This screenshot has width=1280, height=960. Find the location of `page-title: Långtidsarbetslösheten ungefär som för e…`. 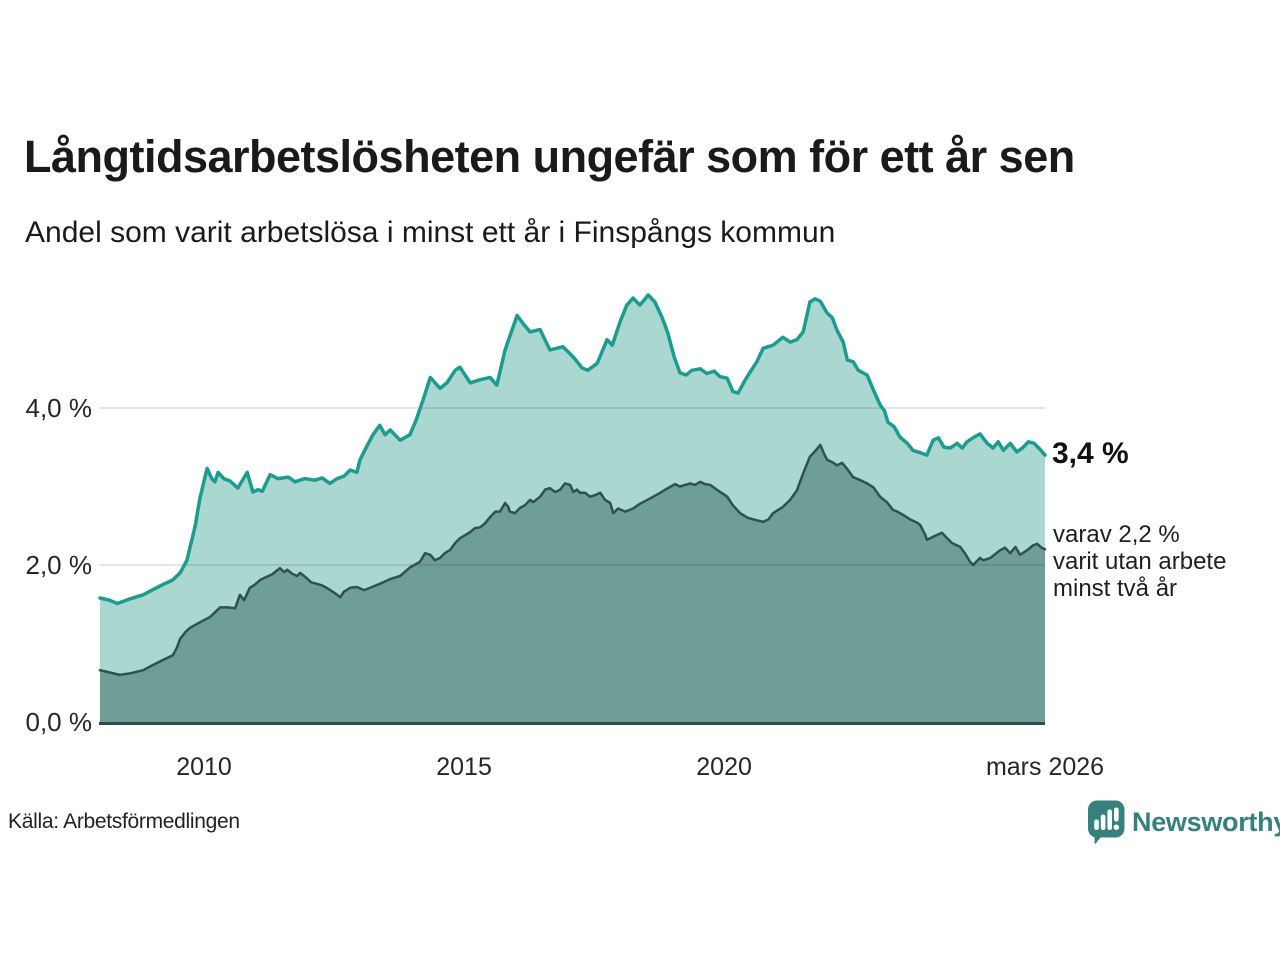

page-title: Långtidsarbetslösheten ungefär som för e… is located at coordinates (549, 156).